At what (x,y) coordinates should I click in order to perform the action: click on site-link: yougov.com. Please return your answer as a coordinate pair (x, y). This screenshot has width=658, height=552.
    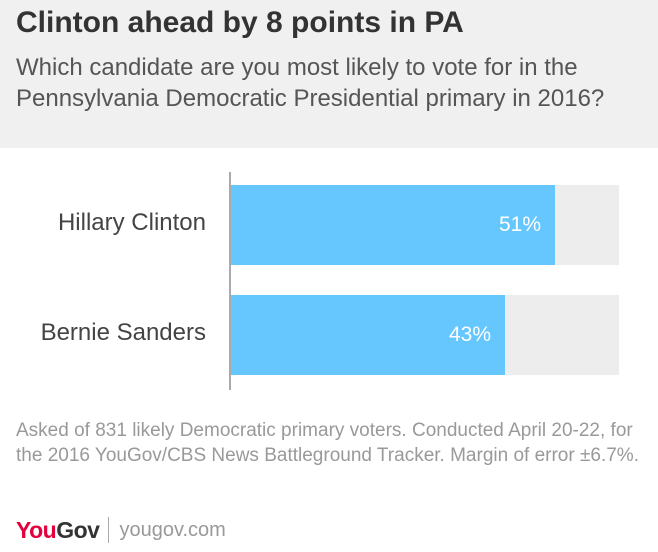
    Looking at the image, I should click on (172, 529).